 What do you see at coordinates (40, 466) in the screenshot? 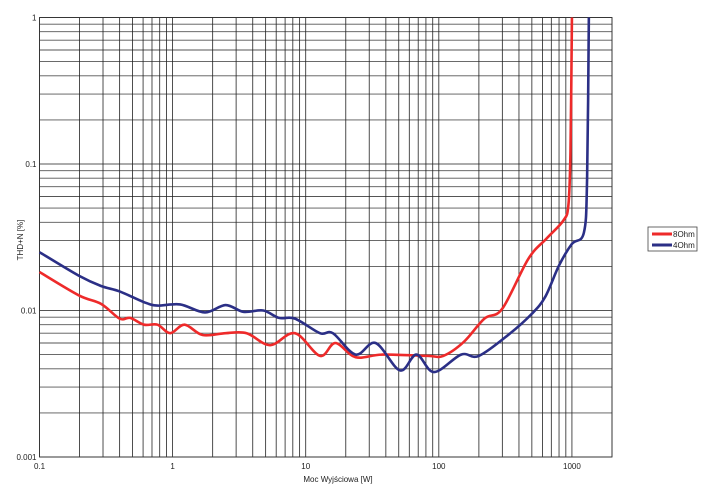
I see `x-tick-label: 0.1` at bounding box center [40, 466].